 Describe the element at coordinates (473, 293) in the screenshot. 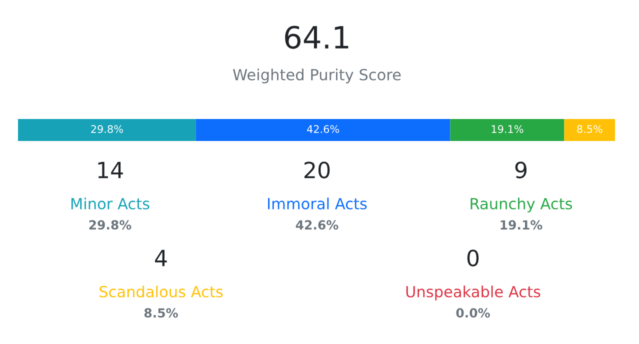

I see `legend-label: Unspeakable Acts` at that location.